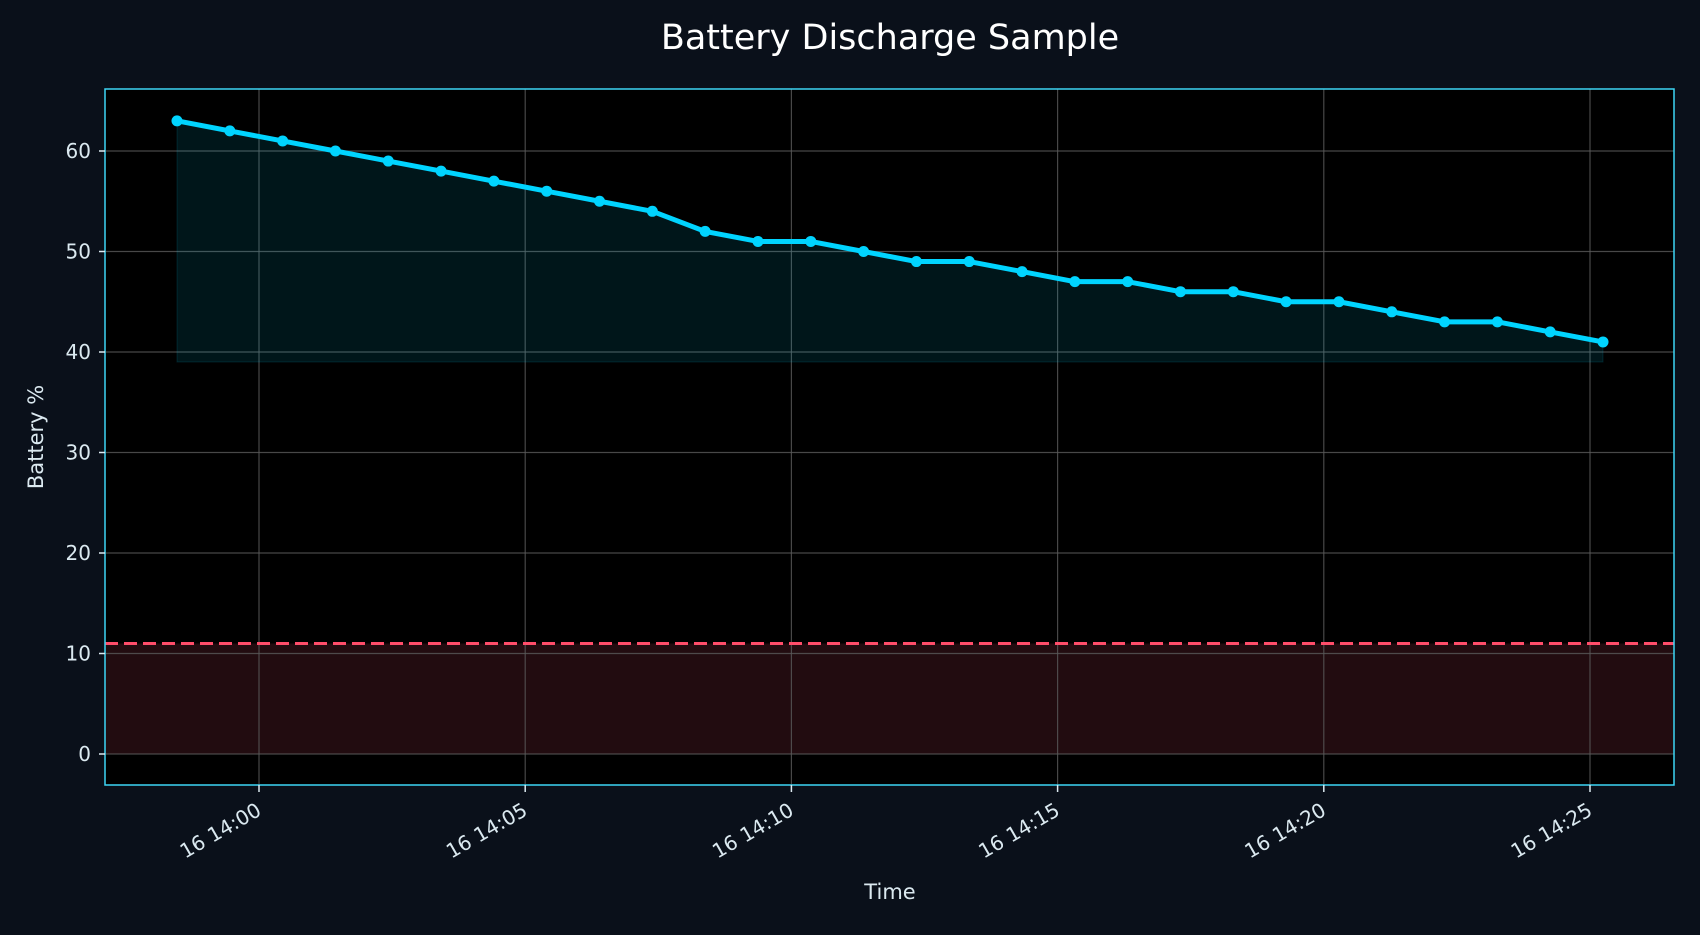 The height and width of the screenshot is (935, 1700). Describe the element at coordinates (890, 892) in the screenshot. I see `x-axis-label: Time` at that location.